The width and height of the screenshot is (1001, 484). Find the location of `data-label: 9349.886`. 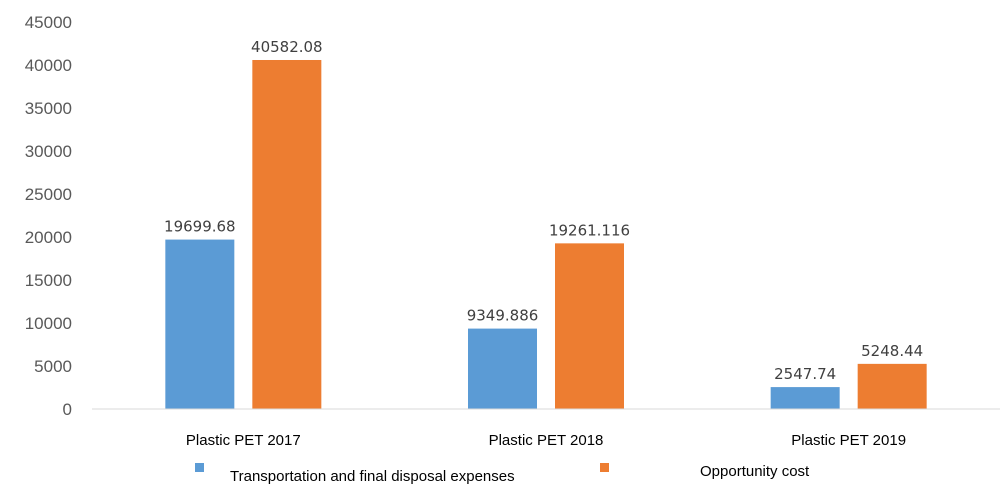

data-label: 9349.886 is located at coordinates (503, 316).